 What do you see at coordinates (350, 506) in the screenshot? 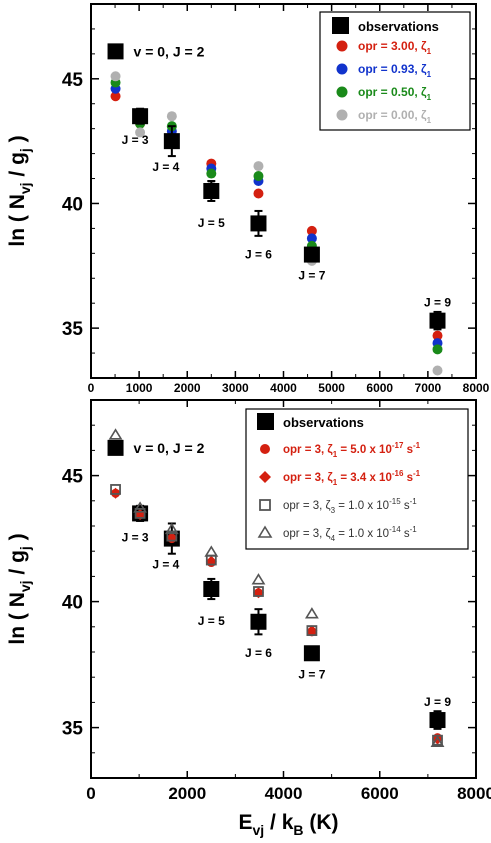
I see `legend-label: opr = 3, ζ3 = 1.0 x 10-15 s-1` at bounding box center [350, 506].